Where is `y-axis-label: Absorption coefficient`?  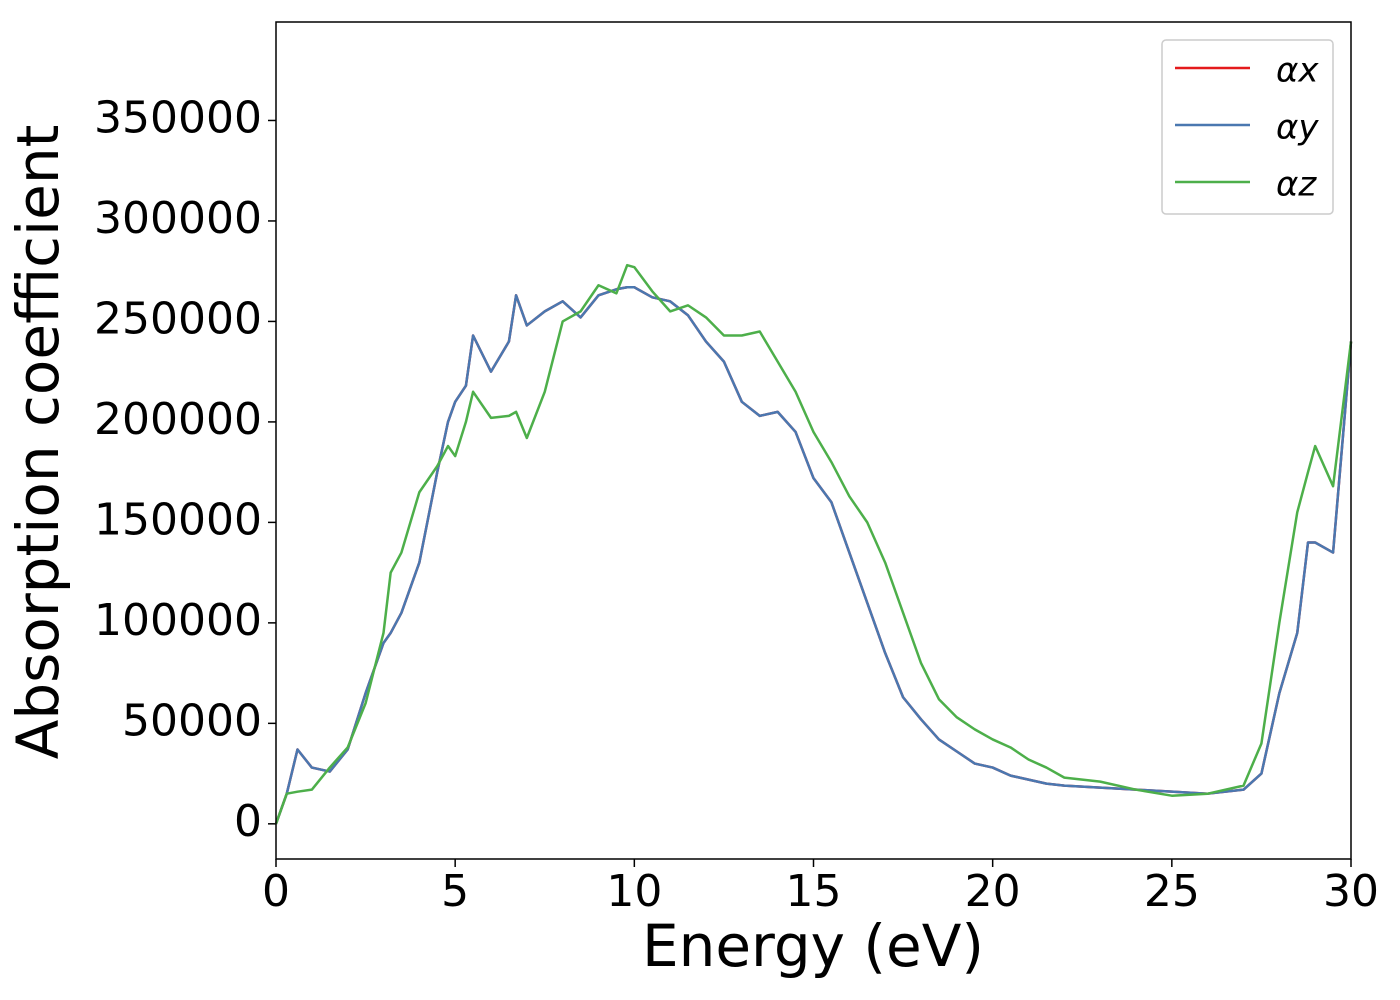
y-axis-label: Absorption coefficient is located at coordinates (38, 442).